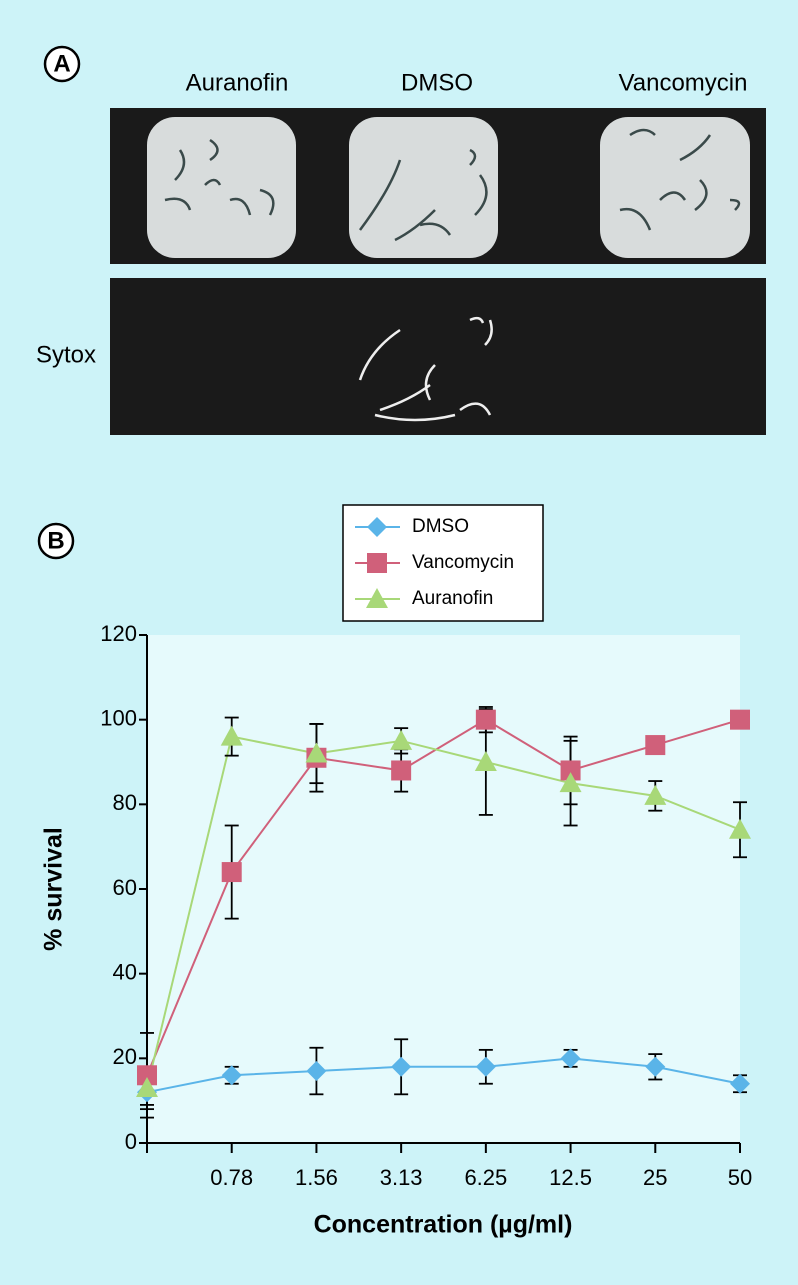  I want to click on x-tick-label: 50, so click(740, 1177).